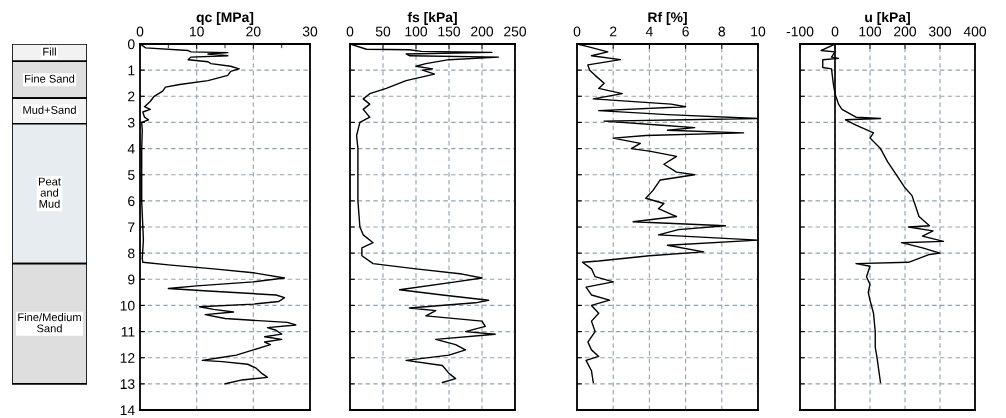  What do you see at coordinates (127, 358) in the screenshot?
I see `y-tick-label: 12` at bounding box center [127, 358].